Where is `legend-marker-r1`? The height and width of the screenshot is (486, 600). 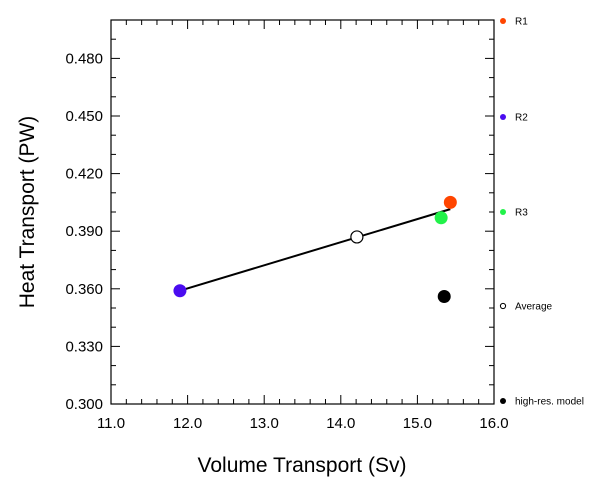
legend-marker-r1 is located at coordinates (503, 21).